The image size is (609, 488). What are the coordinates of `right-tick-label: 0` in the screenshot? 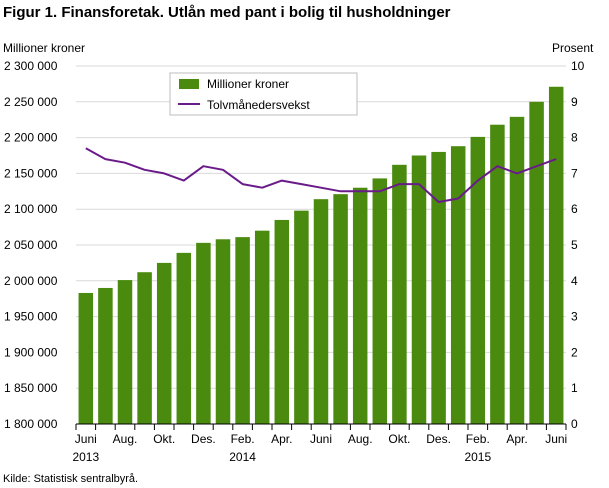 It's located at (574, 424).